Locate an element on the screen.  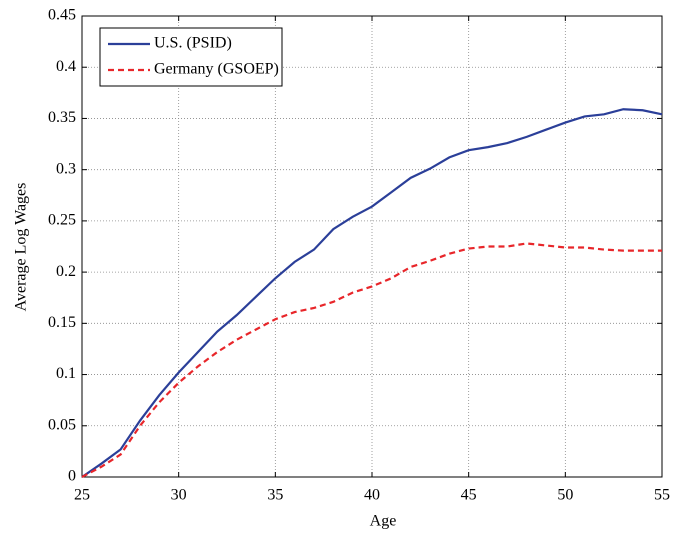
x-tick-label: 25 is located at coordinates (82, 495).